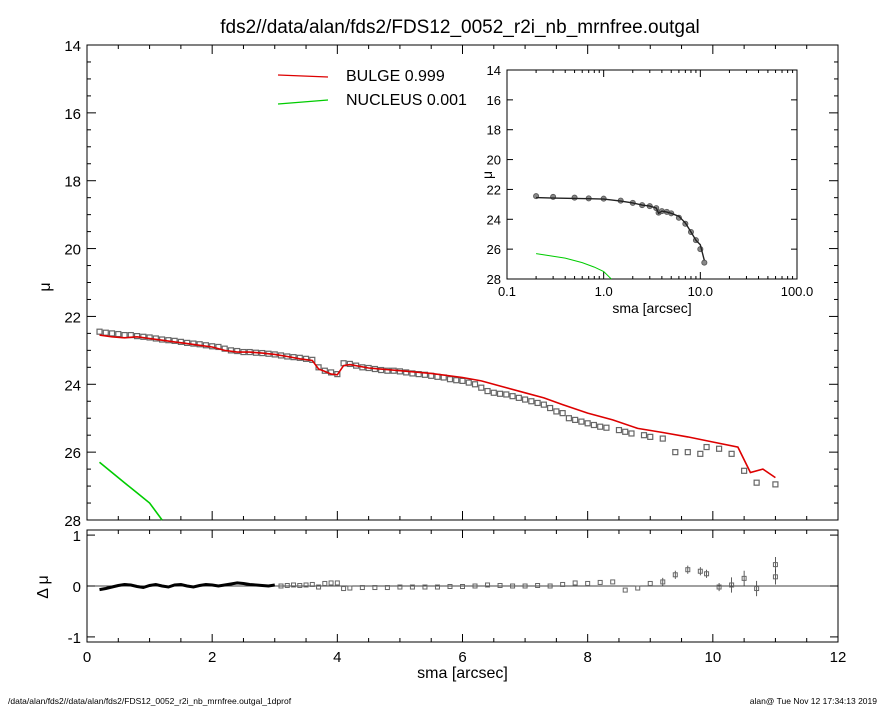  Describe the element at coordinates (303, 102) in the screenshot. I see `legend-swatch-nucleus` at that location.